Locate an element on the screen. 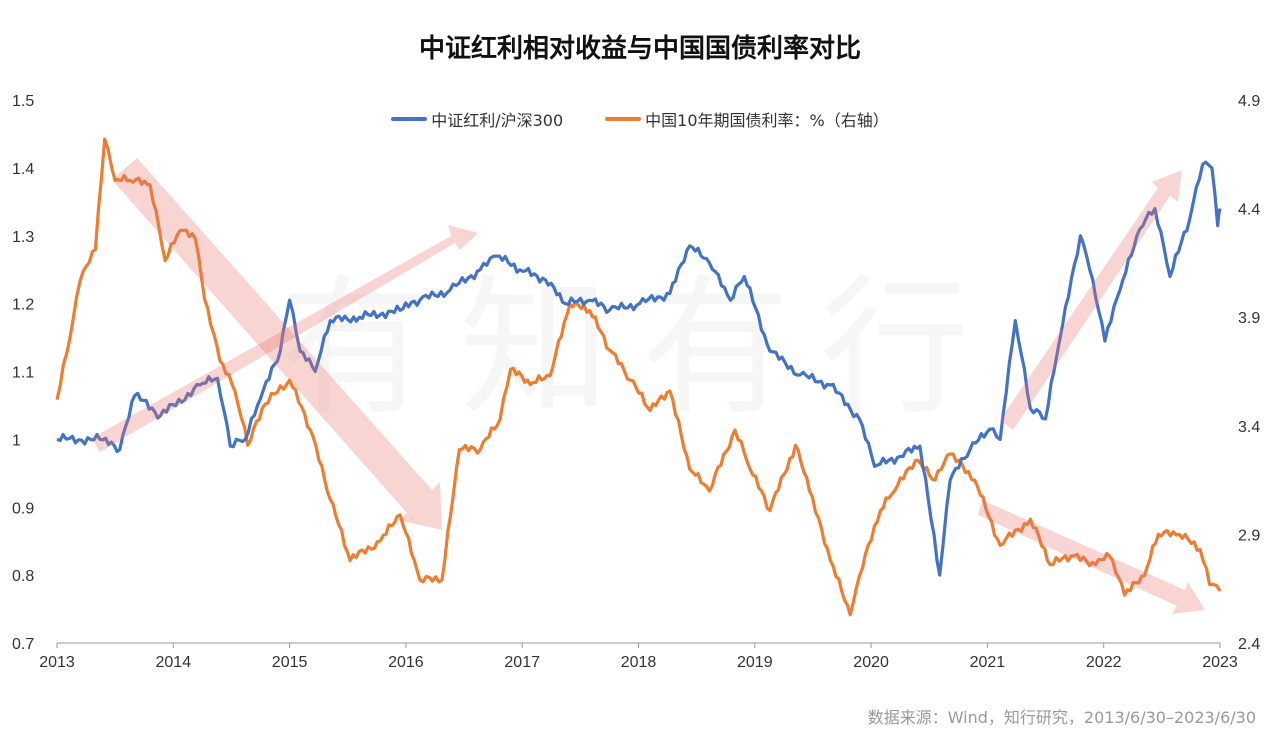  left-y-tick-label: 1.2 is located at coordinates (23, 305).